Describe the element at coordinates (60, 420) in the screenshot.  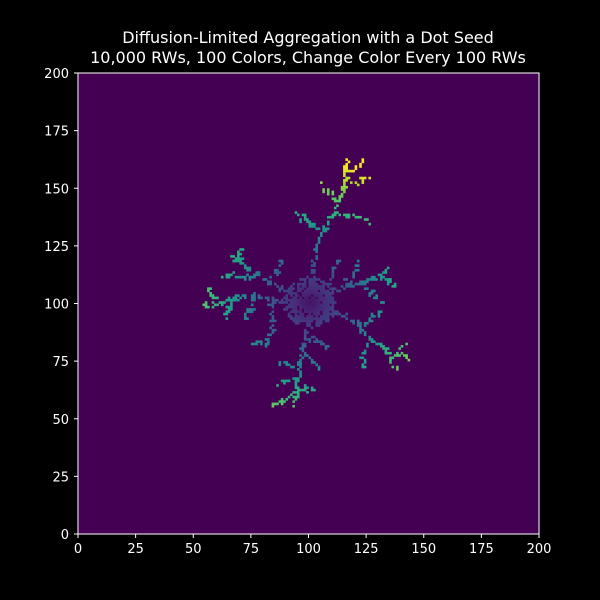
I see `y-tick-label: 50` at that location.